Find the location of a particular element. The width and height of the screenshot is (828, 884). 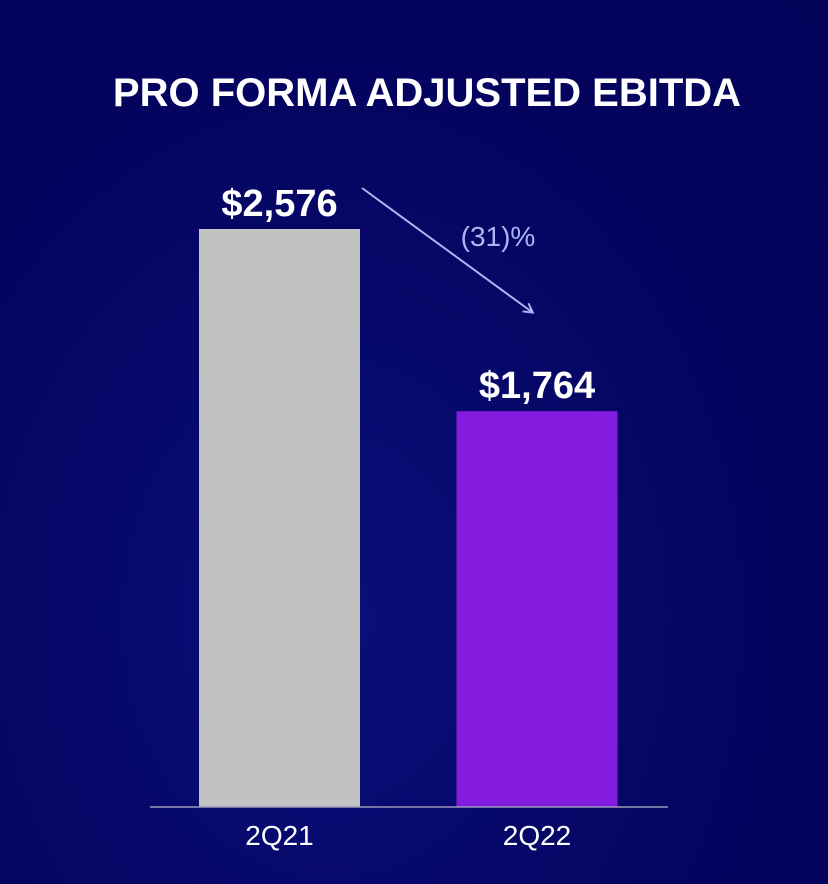

category-label-2q22: 2Q22 is located at coordinates (537, 835).